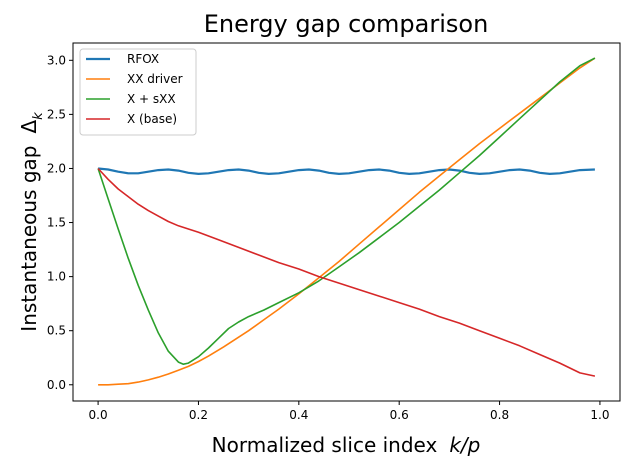  What do you see at coordinates (599, 415) in the screenshot?
I see `x-tick-label: 1.0` at bounding box center [599, 415].